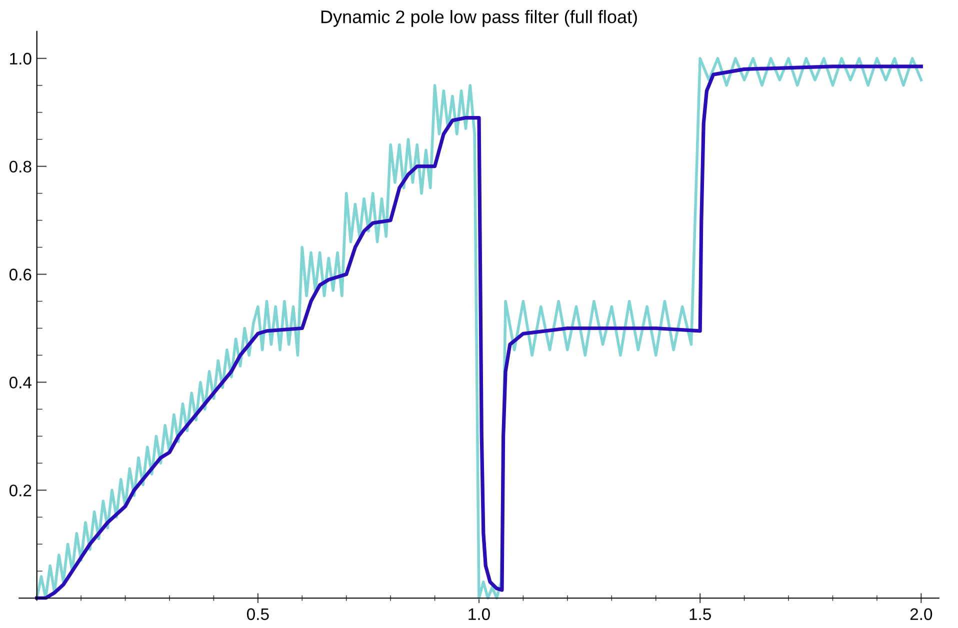 This screenshot has width=958, height=628. Describe the element at coordinates (20, 382) in the screenshot. I see `y-tick-label: 0.4` at that location.